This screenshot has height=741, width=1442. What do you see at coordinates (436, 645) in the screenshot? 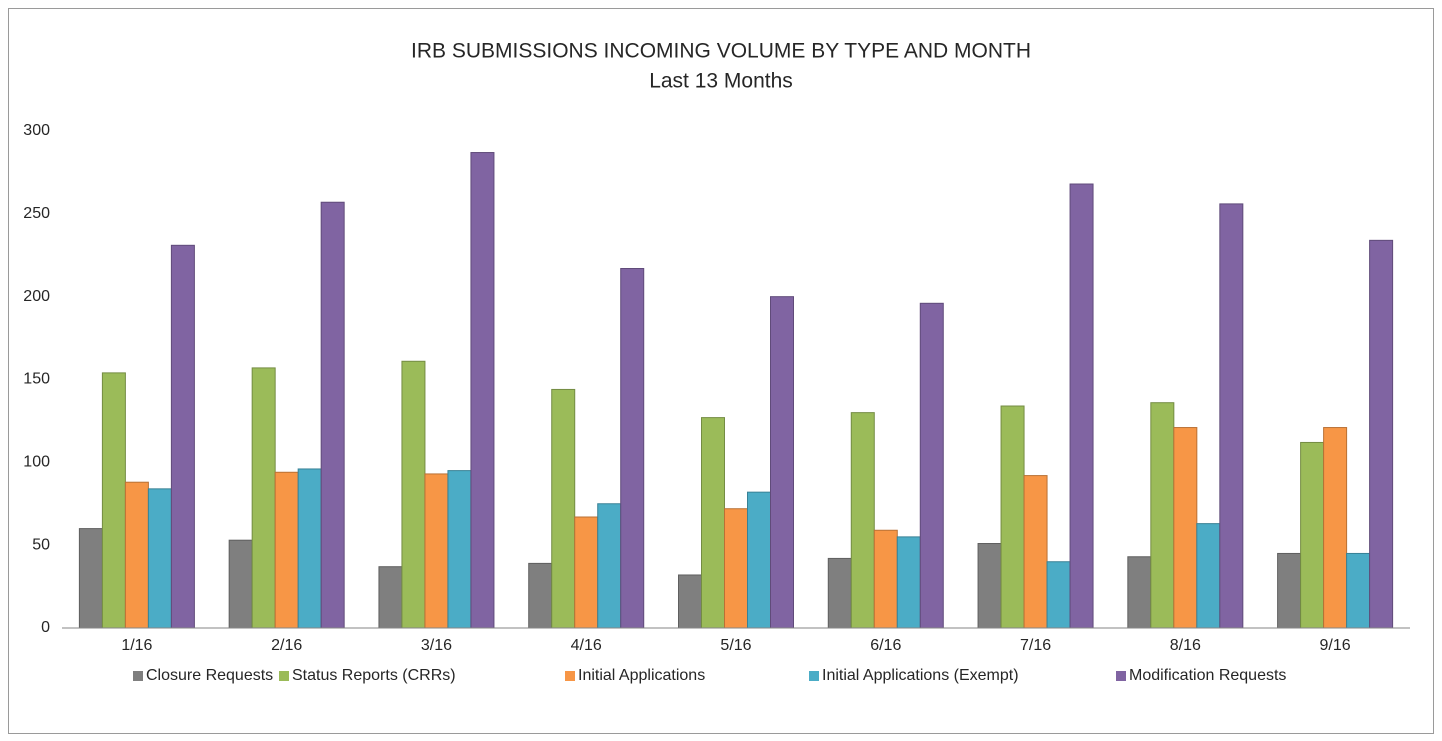
I see `x-tick-label: 3/16` at bounding box center [436, 645].